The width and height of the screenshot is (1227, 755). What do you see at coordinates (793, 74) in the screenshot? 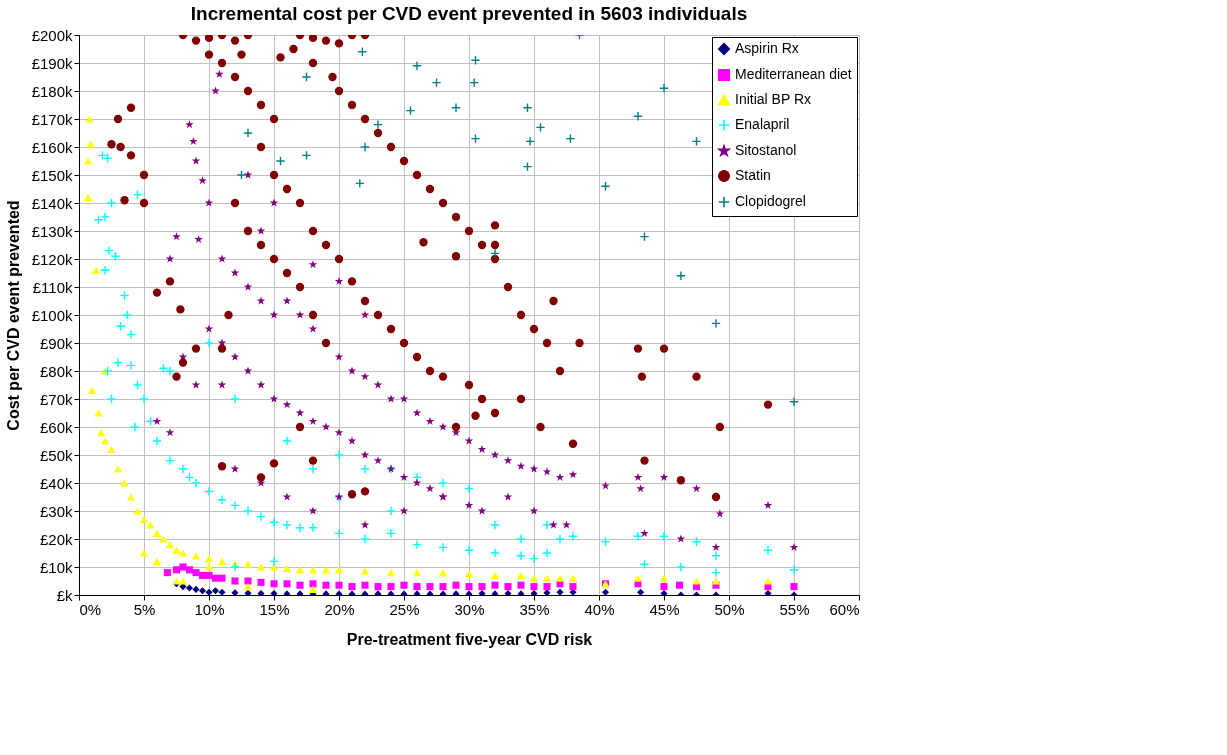
I see `legend-label: Mediterranean diet` at bounding box center [793, 74].